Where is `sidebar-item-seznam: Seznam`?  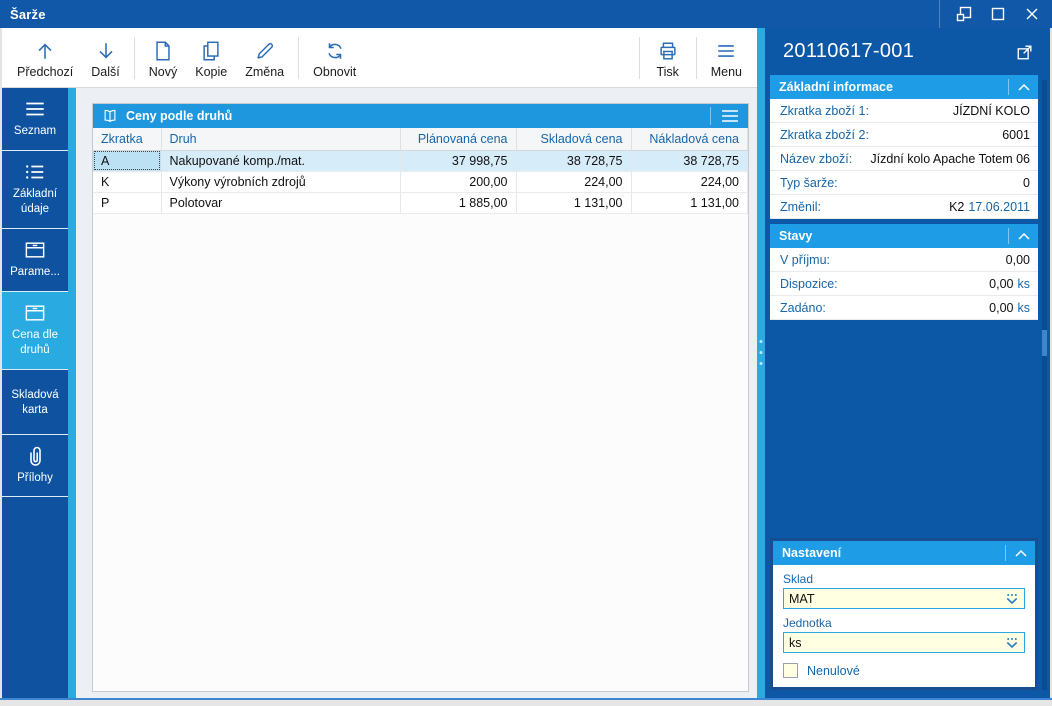 sidebar-item-seznam: Seznam is located at coordinates (35, 119).